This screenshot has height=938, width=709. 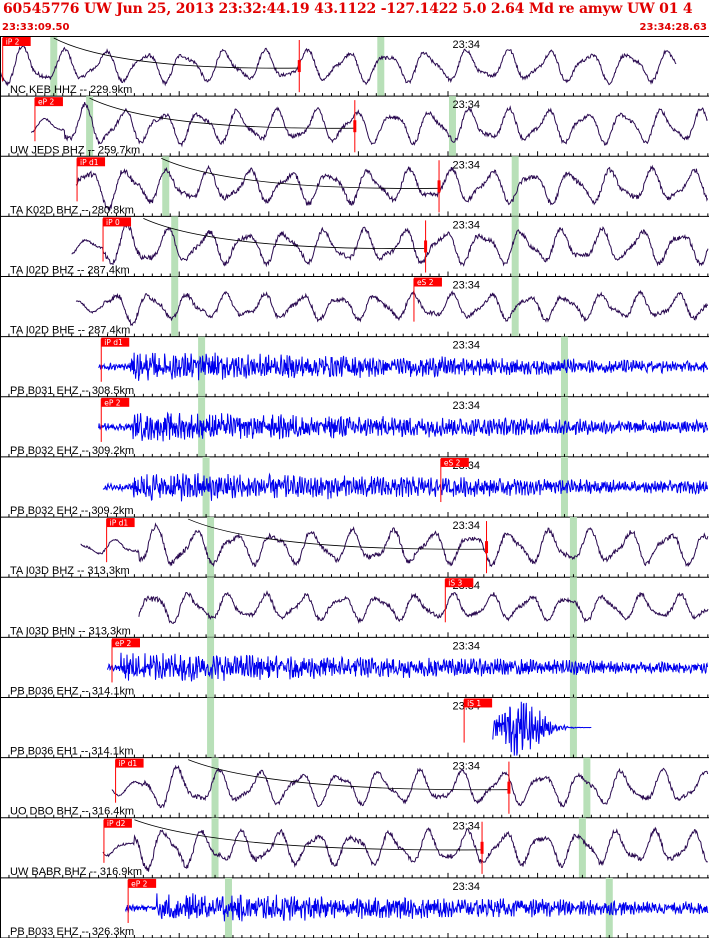 What do you see at coordinates (72, 691) in the screenshot?
I see `station-label: PB B036 EHZ -- 314.1km` at bounding box center [72, 691].